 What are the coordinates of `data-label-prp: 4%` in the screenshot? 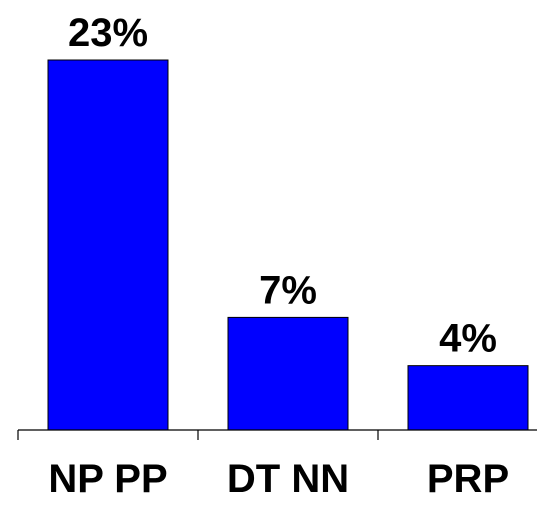 It's located at (468, 339).